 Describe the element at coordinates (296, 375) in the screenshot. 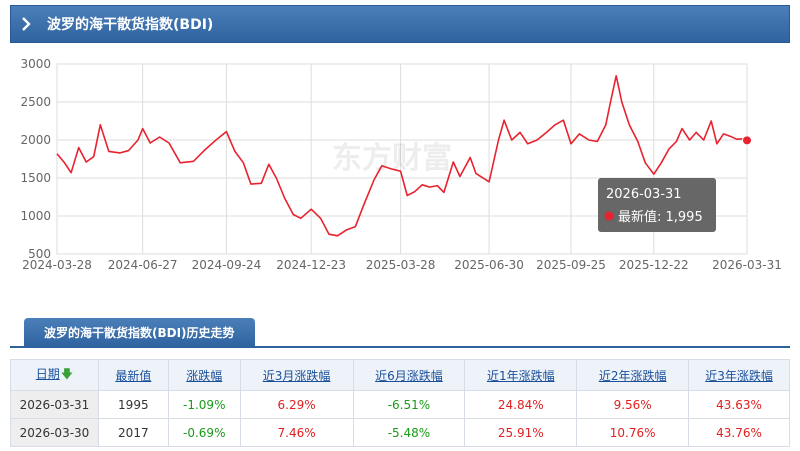

I see `col-header-3m: 近3月涨跌幅` at that location.